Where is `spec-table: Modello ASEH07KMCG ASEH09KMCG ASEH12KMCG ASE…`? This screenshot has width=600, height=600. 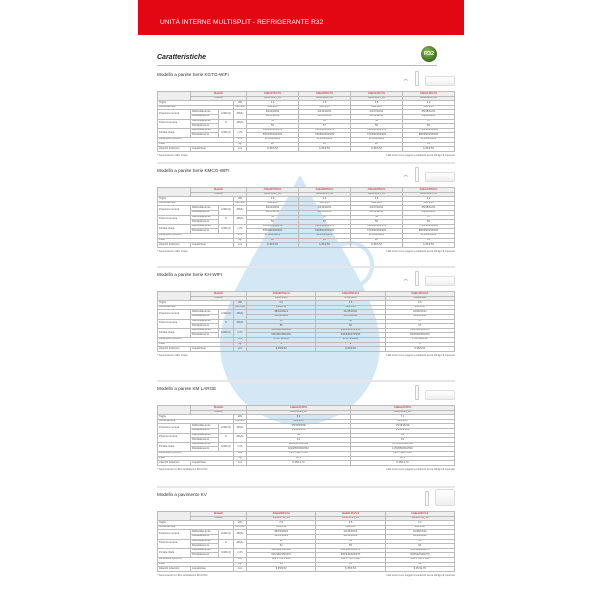
spec-table: Modello ASEH07KMCG ASEH09KMCG ASEH12KMCG ASE… is located at coordinates (306, 217).